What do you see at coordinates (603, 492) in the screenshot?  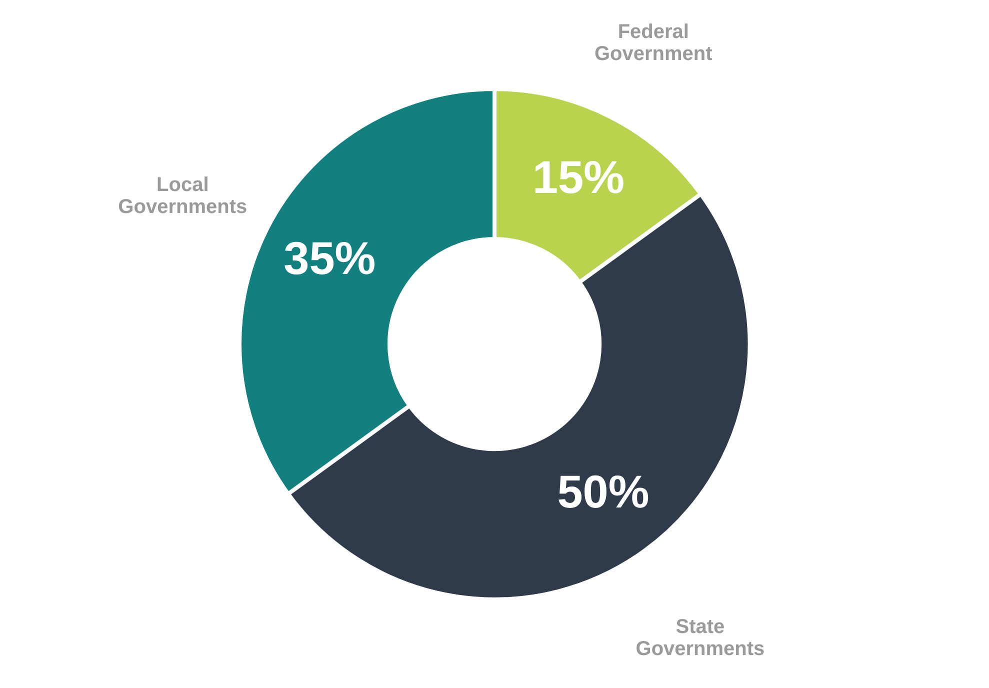 I see `data-label: 50%` at bounding box center [603, 492].